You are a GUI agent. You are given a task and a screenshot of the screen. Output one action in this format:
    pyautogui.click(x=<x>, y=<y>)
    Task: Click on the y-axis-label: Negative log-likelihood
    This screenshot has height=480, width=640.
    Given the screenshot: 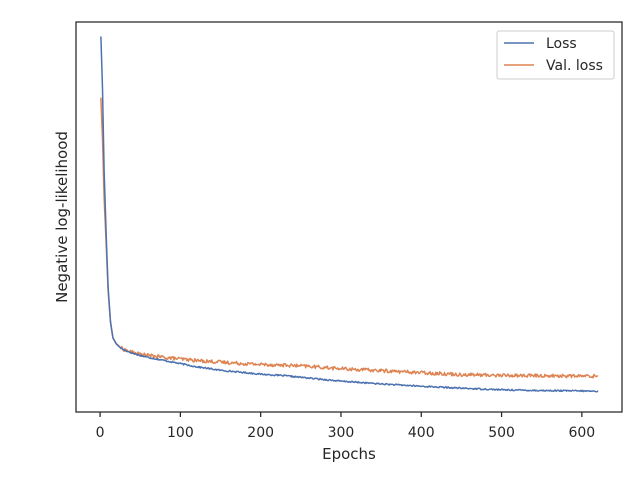 What is the action you would take?
    pyautogui.click(x=62, y=217)
    